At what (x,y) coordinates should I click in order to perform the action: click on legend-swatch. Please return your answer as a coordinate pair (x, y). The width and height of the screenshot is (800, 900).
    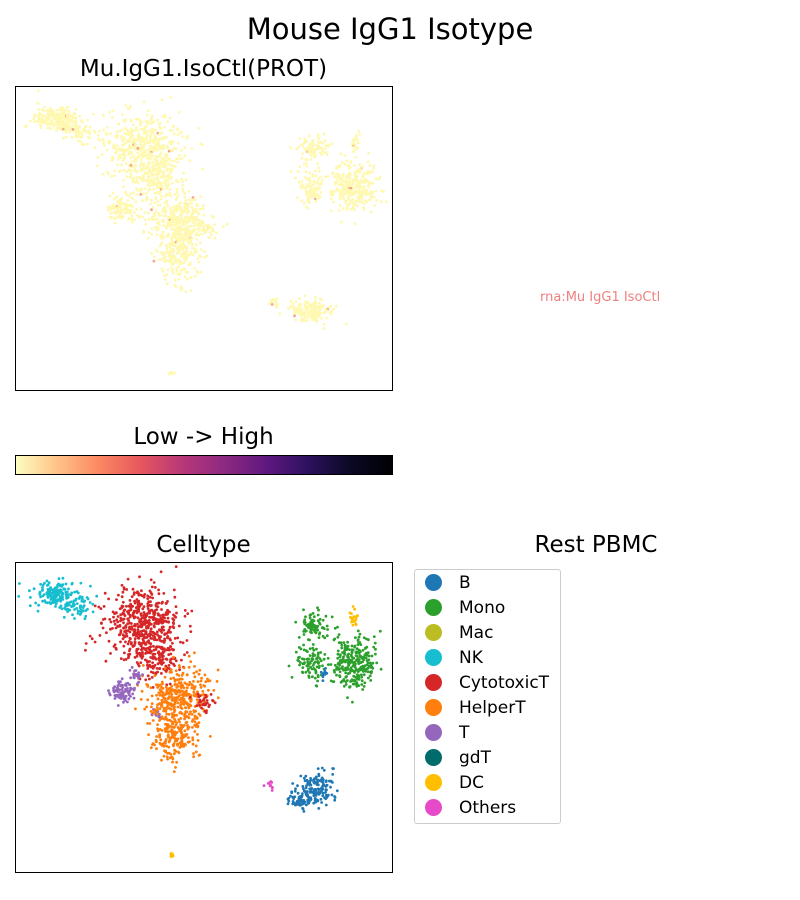
    Looking at the image, I should click on (433, 607).